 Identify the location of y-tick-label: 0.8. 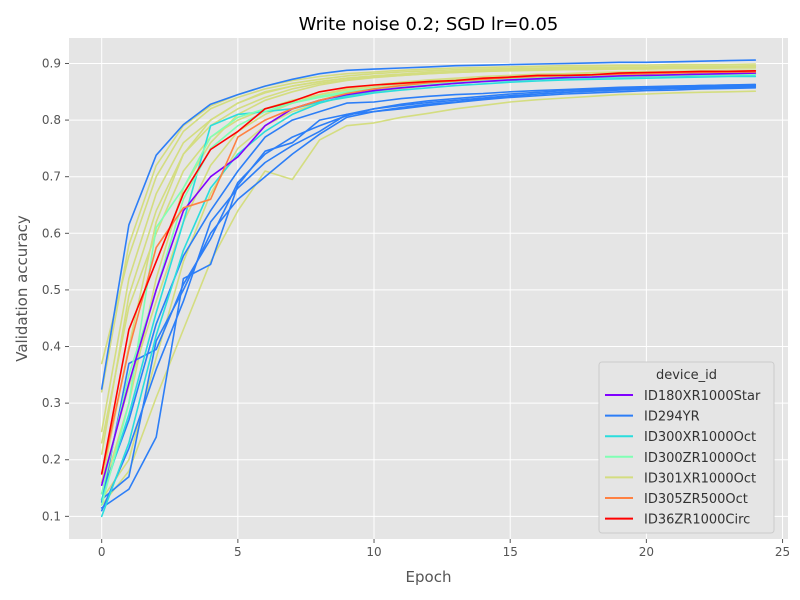
(51, 120).